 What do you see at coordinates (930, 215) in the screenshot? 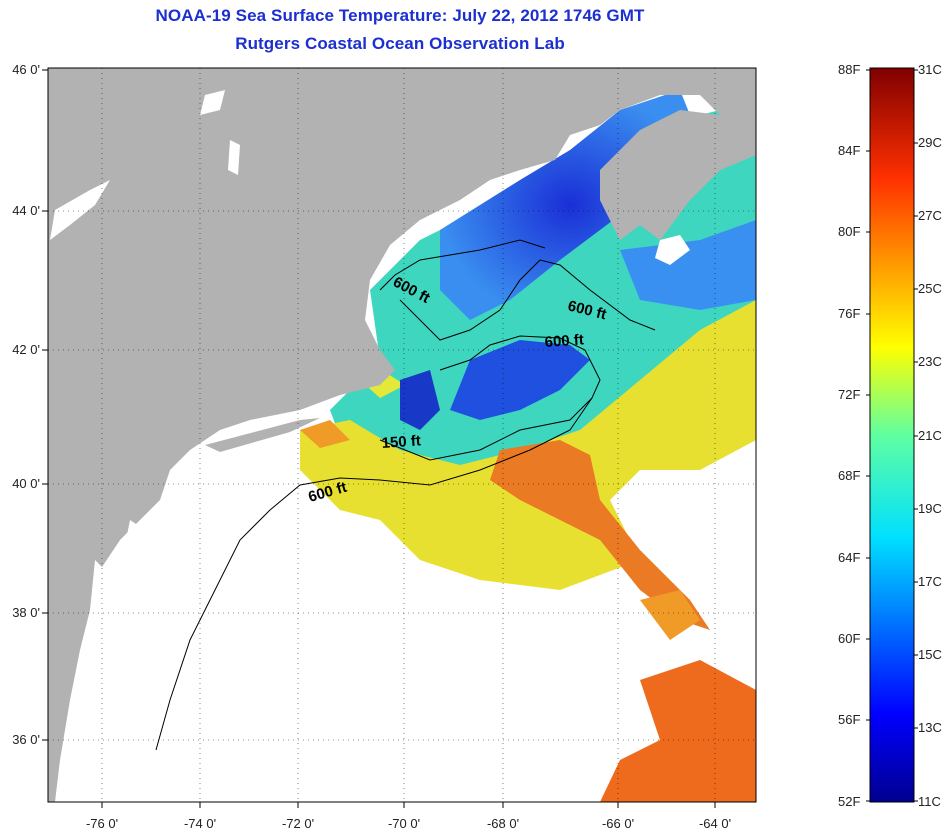
I see `colorbar-c-label: 27C` at bounding box center [930, 215].